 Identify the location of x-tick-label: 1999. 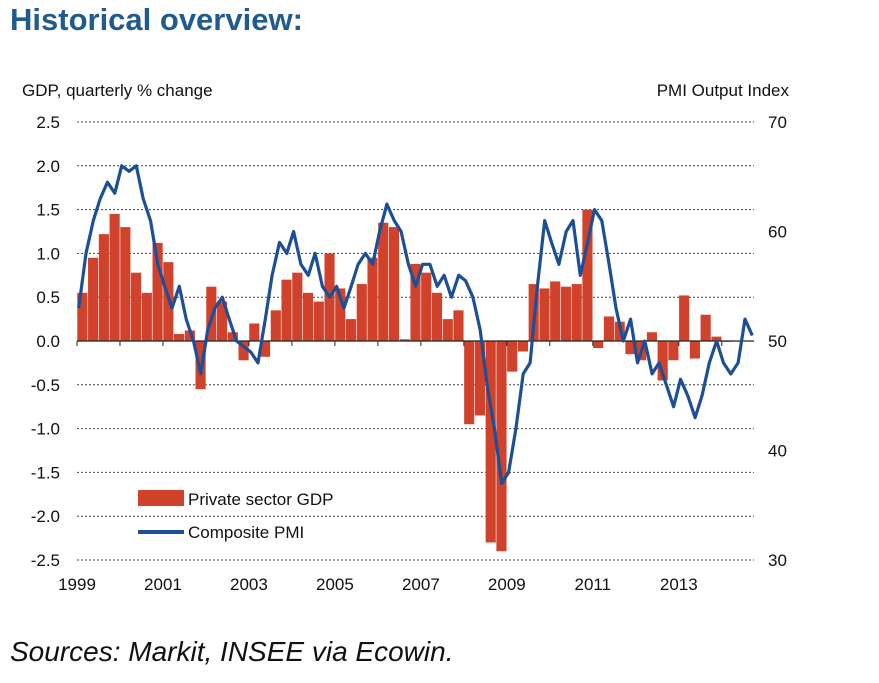
(77, 584).